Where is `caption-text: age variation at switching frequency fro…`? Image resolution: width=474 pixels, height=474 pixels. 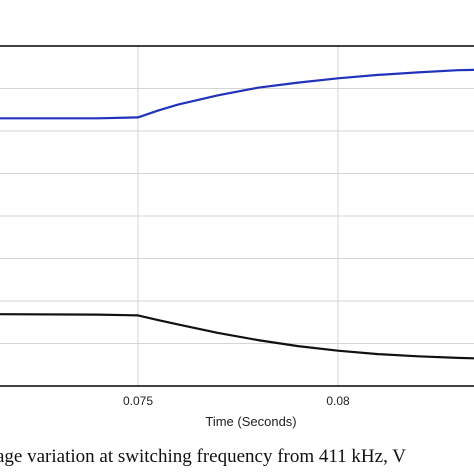 caption-text: age variation at switching frequency fro… is located at coordinates (203, 456).